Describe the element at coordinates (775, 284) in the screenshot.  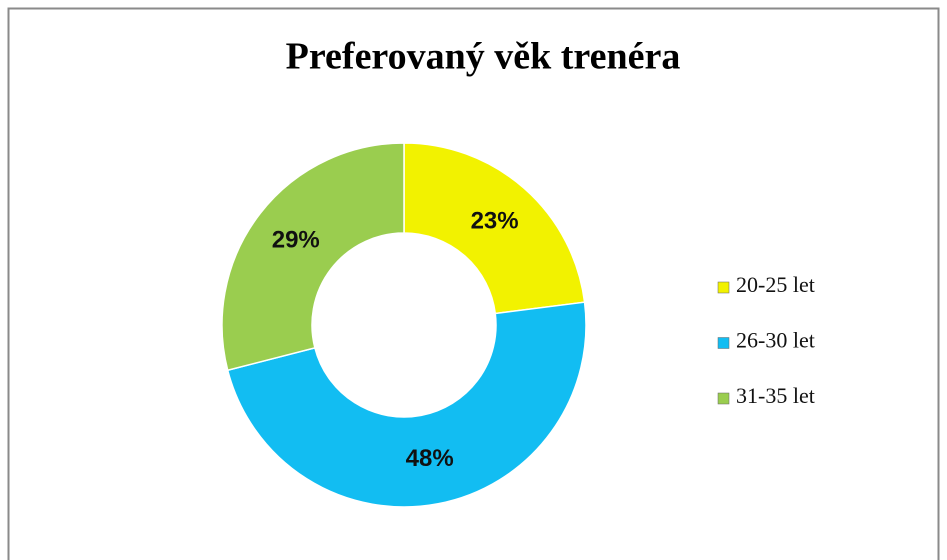
I see `legend-label: 20-25 let` at that location.